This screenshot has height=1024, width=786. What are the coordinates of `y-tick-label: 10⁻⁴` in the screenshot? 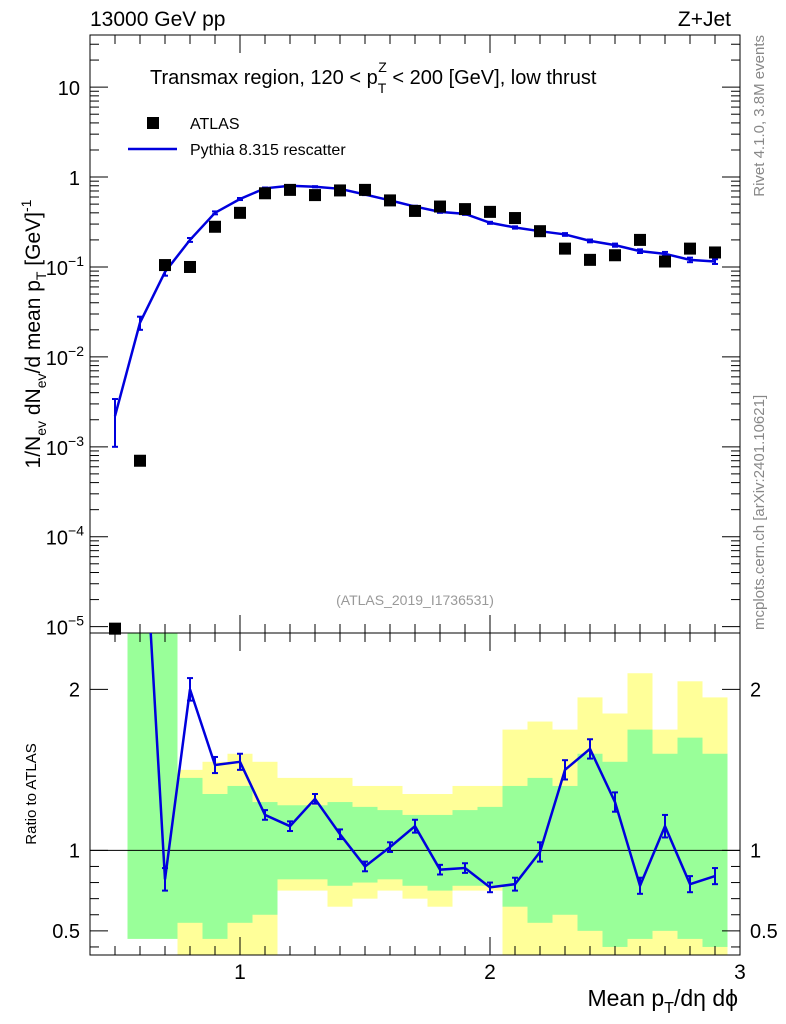 It's located at (65, 536).